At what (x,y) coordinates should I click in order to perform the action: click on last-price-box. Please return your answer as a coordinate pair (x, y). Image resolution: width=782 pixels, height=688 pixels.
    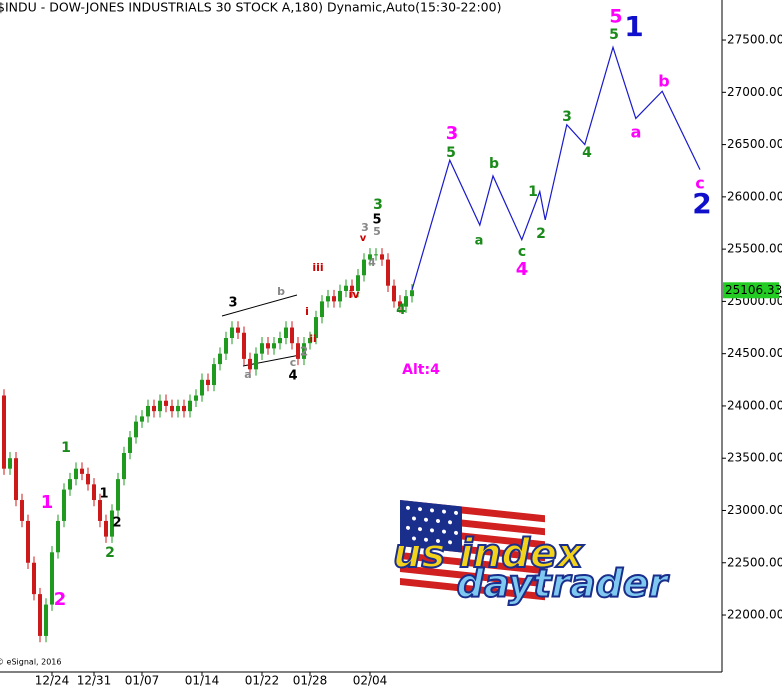
    Looking at the image, I should click on (751, 290).